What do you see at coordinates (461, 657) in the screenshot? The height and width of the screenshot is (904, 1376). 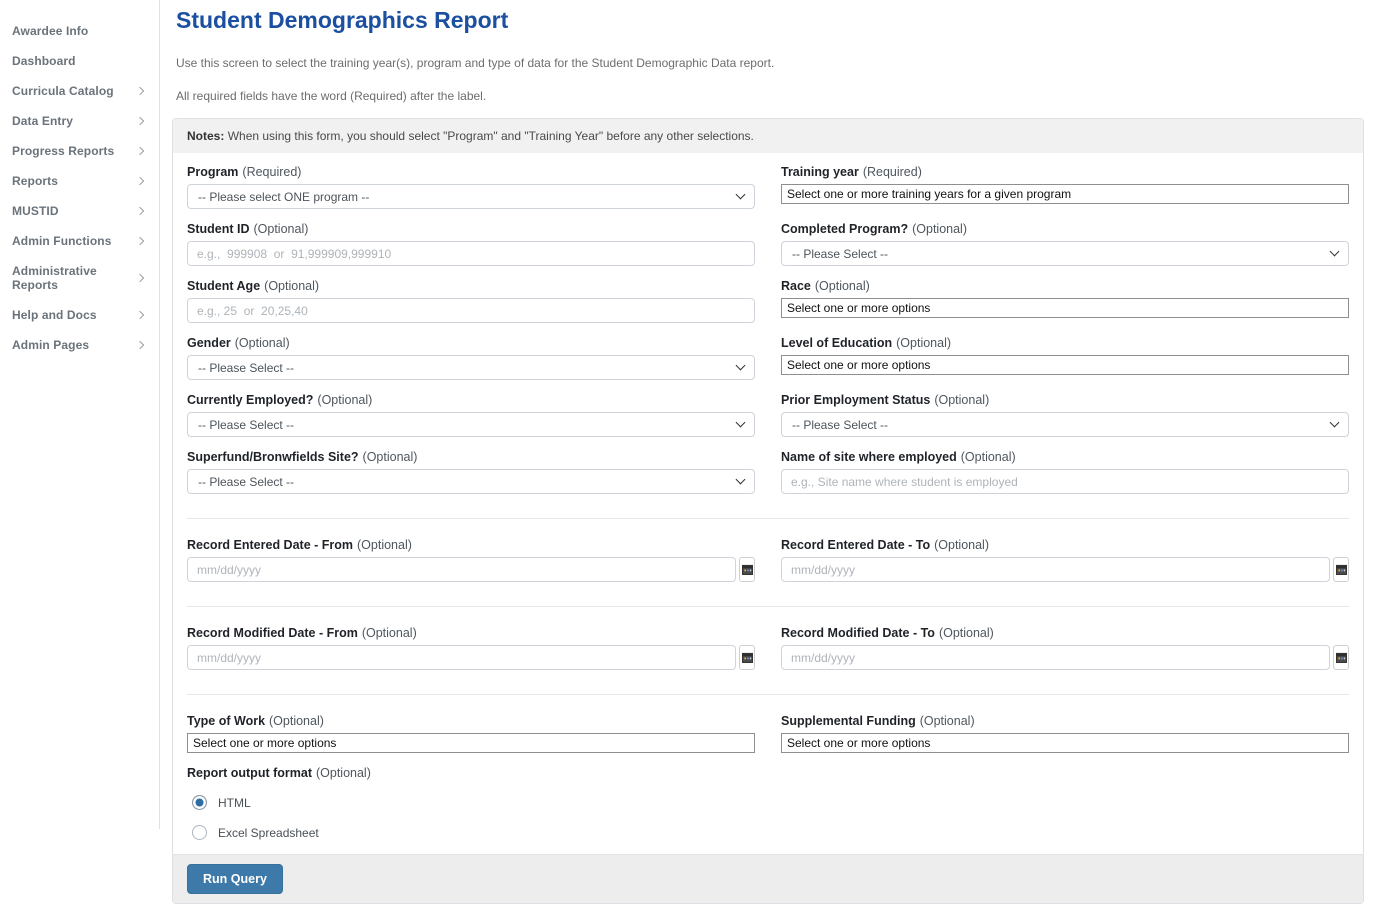 I see `record-modified-from-input` at bounding box center [461, 657].